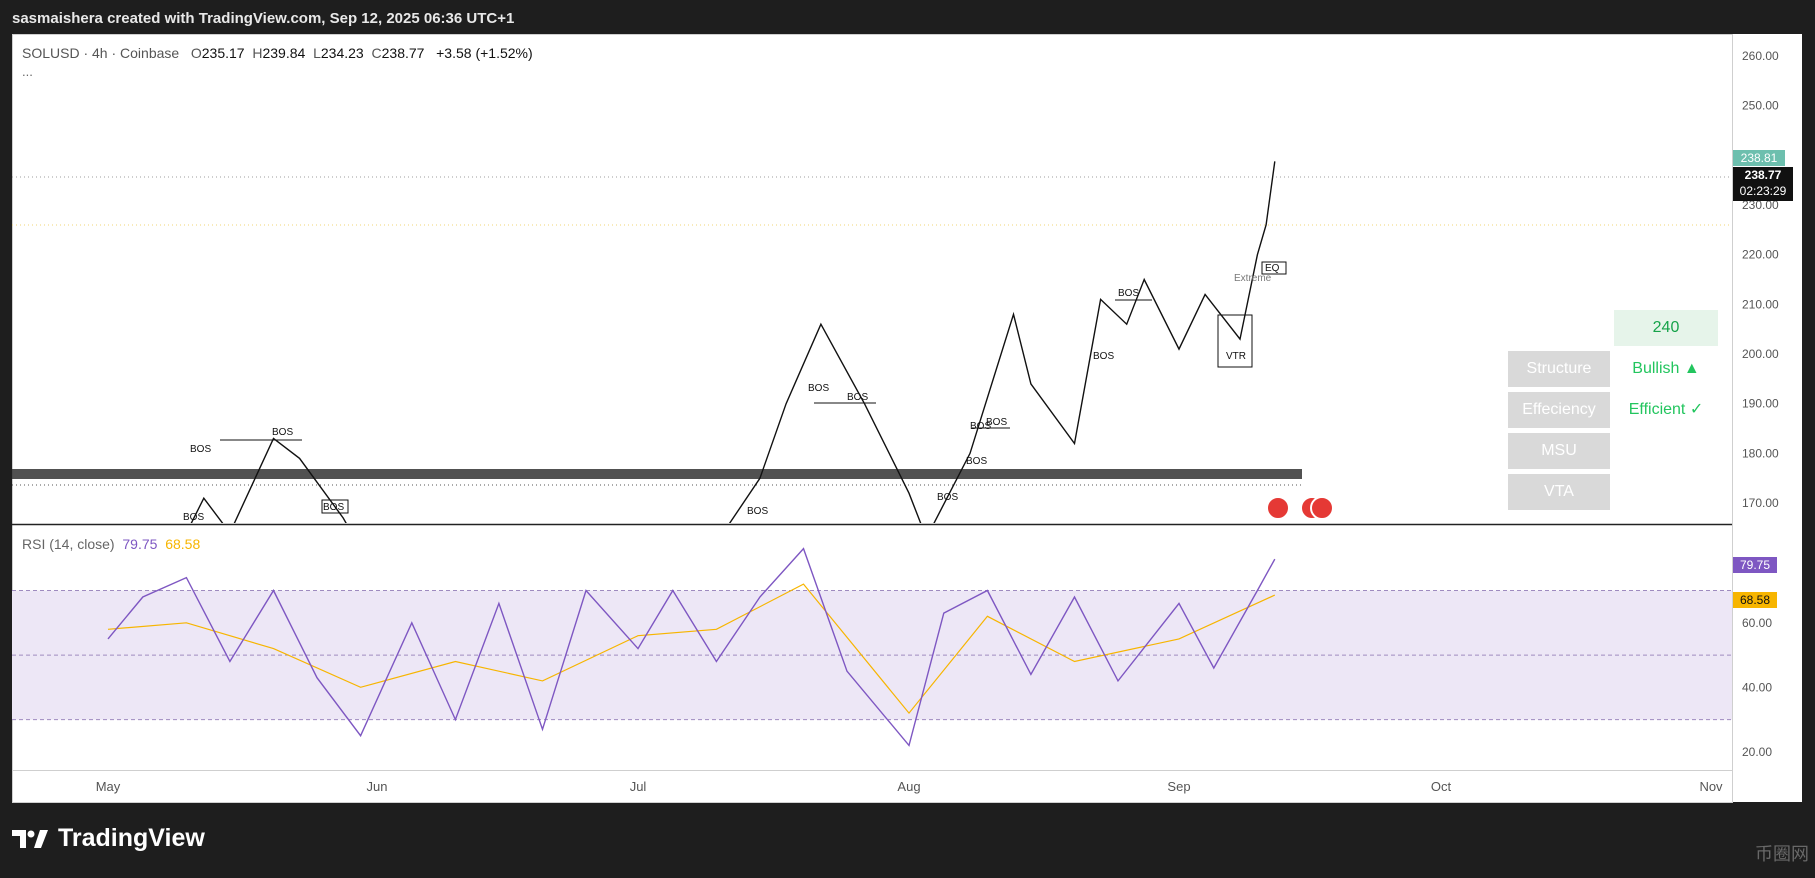  Describe the element at coordinates (484, 53) in the screenshot. I see `change-value: +3.58 (+1.52%)` at that location.